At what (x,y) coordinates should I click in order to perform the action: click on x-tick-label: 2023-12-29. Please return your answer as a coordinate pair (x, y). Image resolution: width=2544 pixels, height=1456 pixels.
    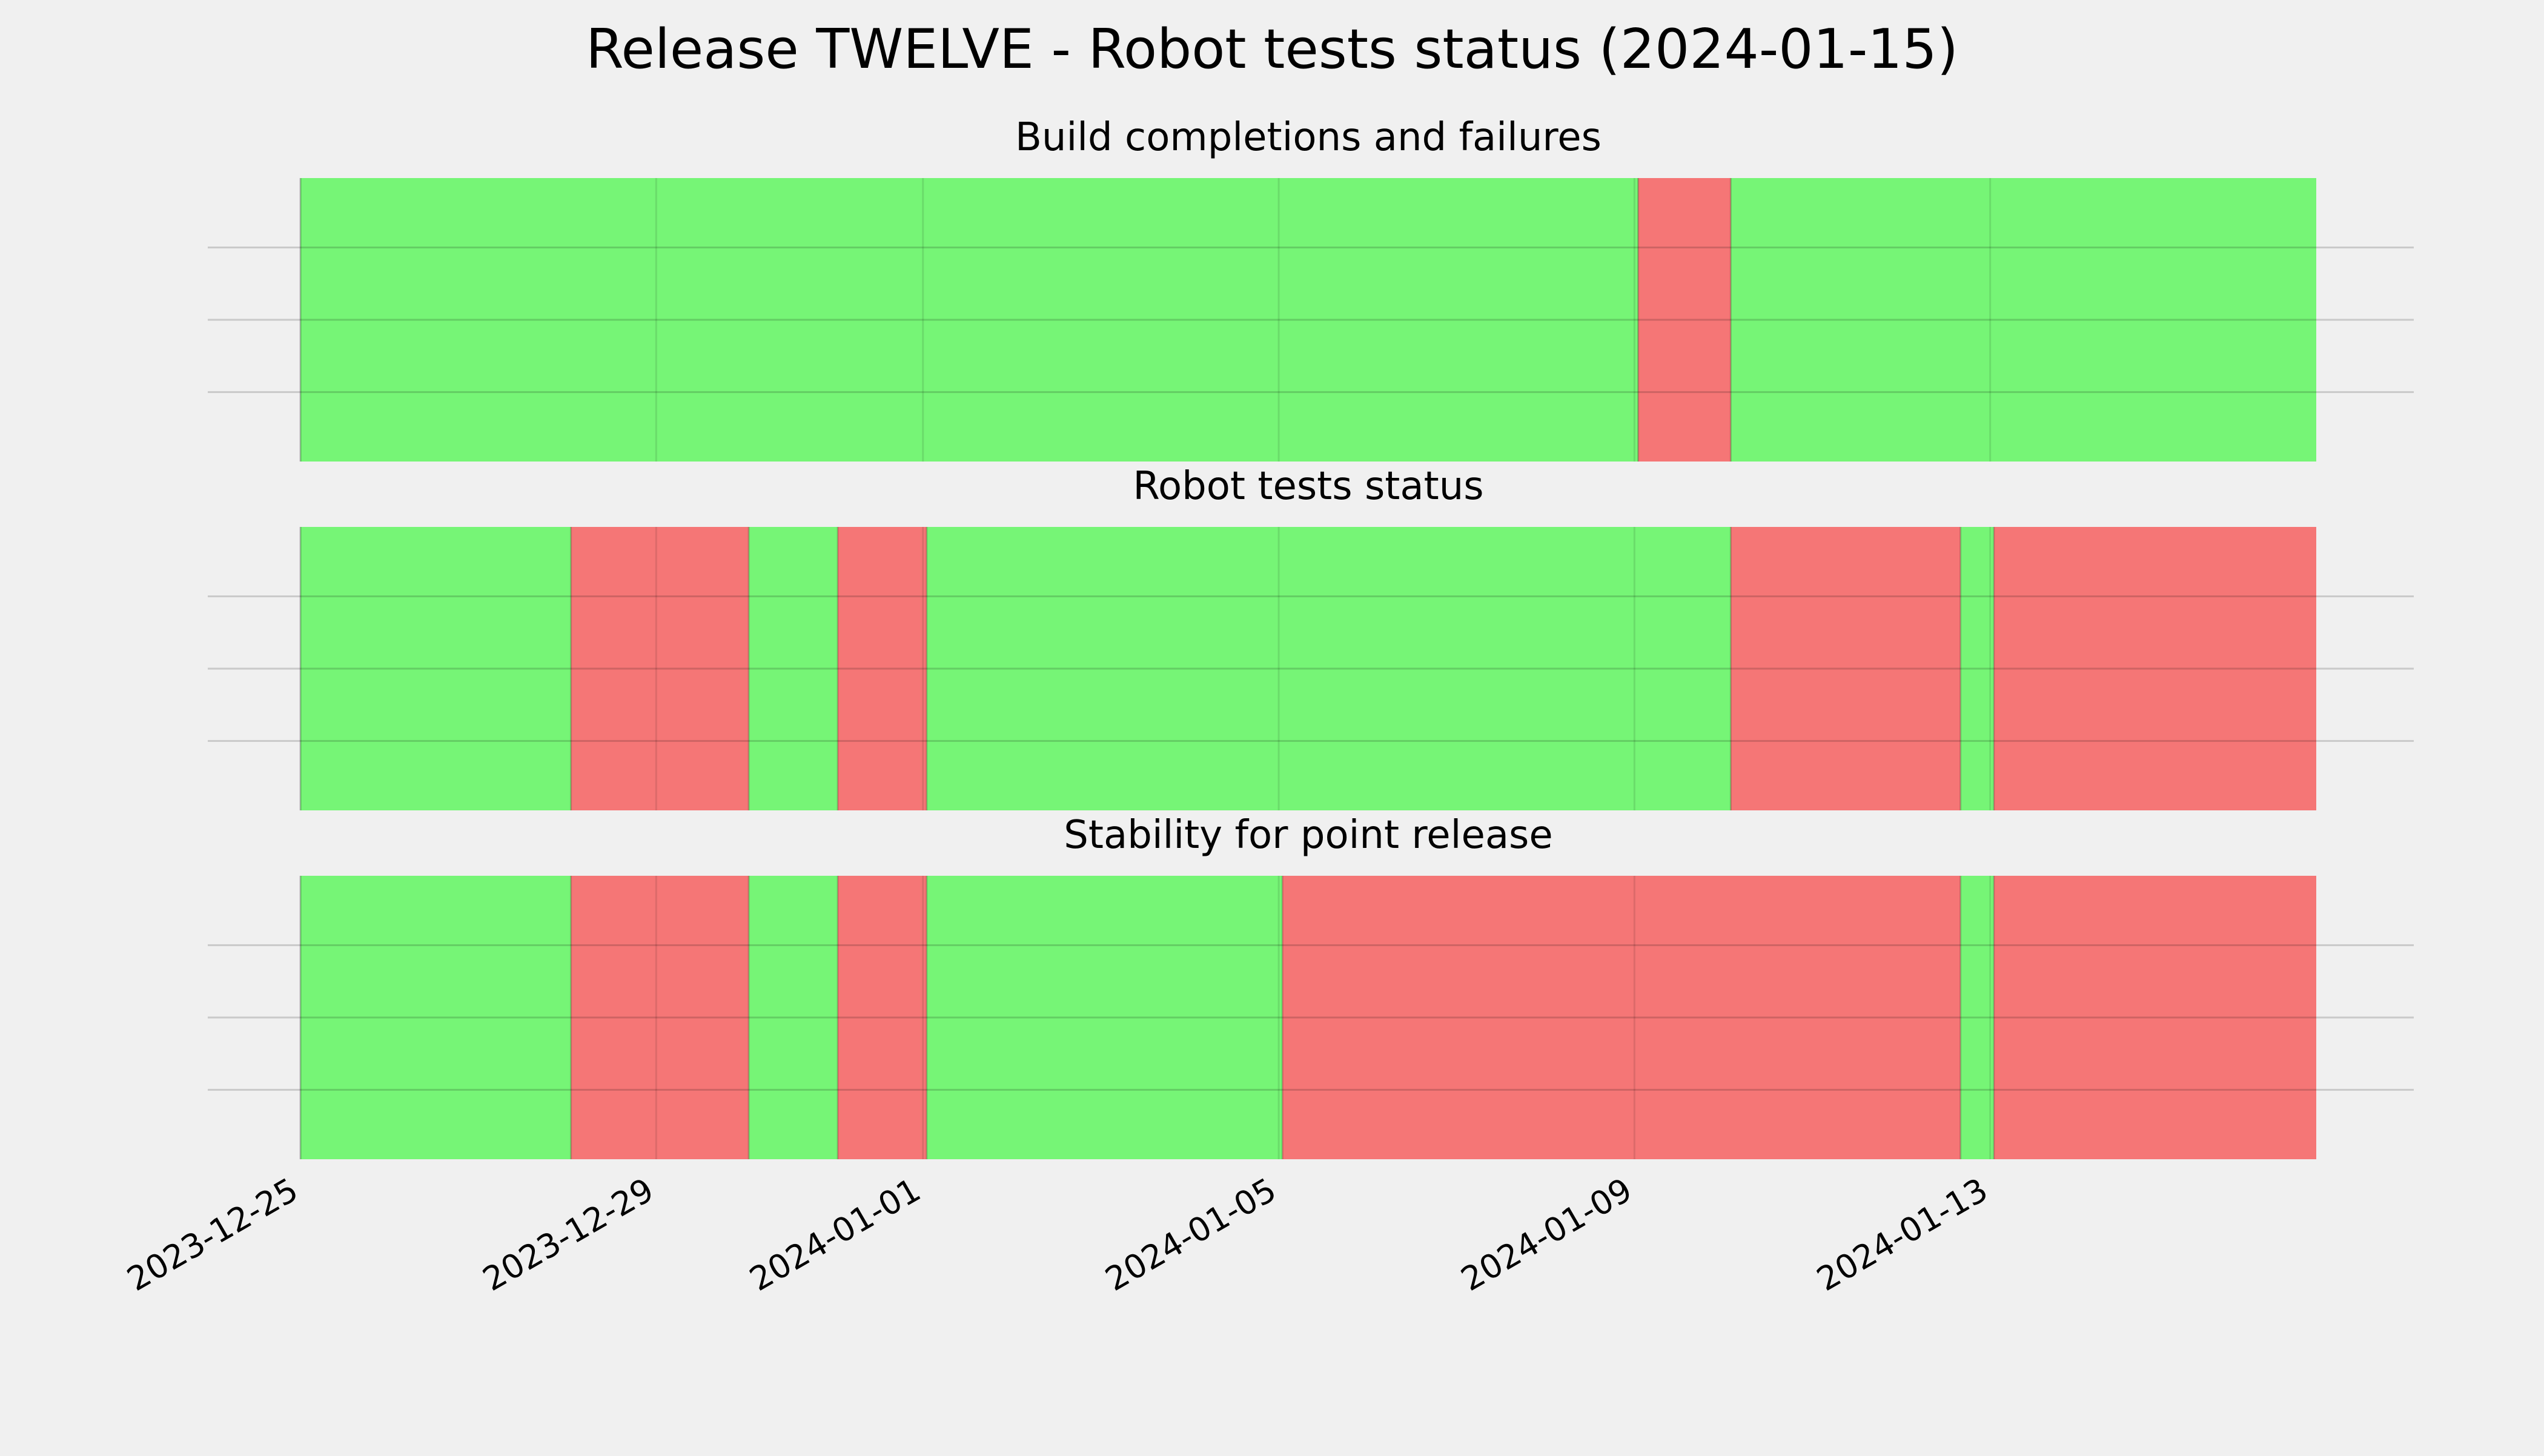
    Looking at the image, I should click on (568, 1235).